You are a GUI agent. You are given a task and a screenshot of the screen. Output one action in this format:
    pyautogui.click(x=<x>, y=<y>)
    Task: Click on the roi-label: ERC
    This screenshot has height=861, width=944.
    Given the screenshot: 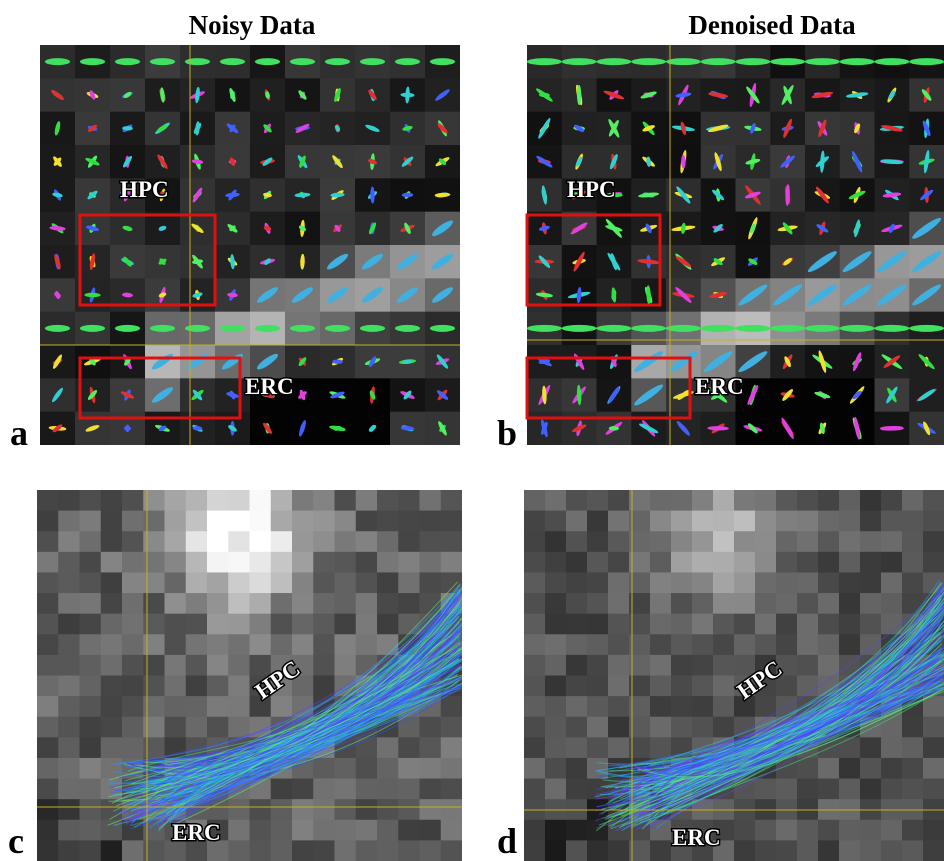 What is the action you would take?
    pyautogui.click(x=719, y=386)
    